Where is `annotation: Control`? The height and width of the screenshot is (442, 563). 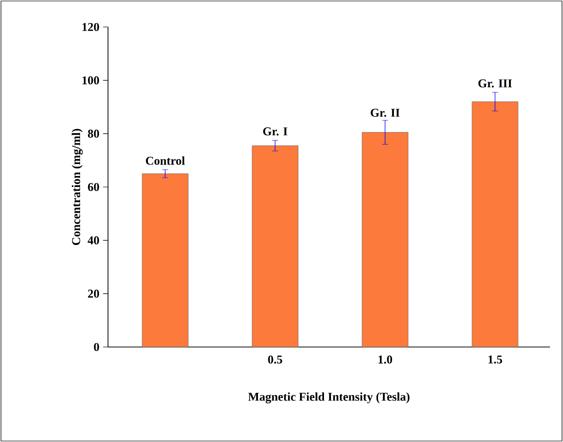
annotation: Control is located at coordinates (165, 160).